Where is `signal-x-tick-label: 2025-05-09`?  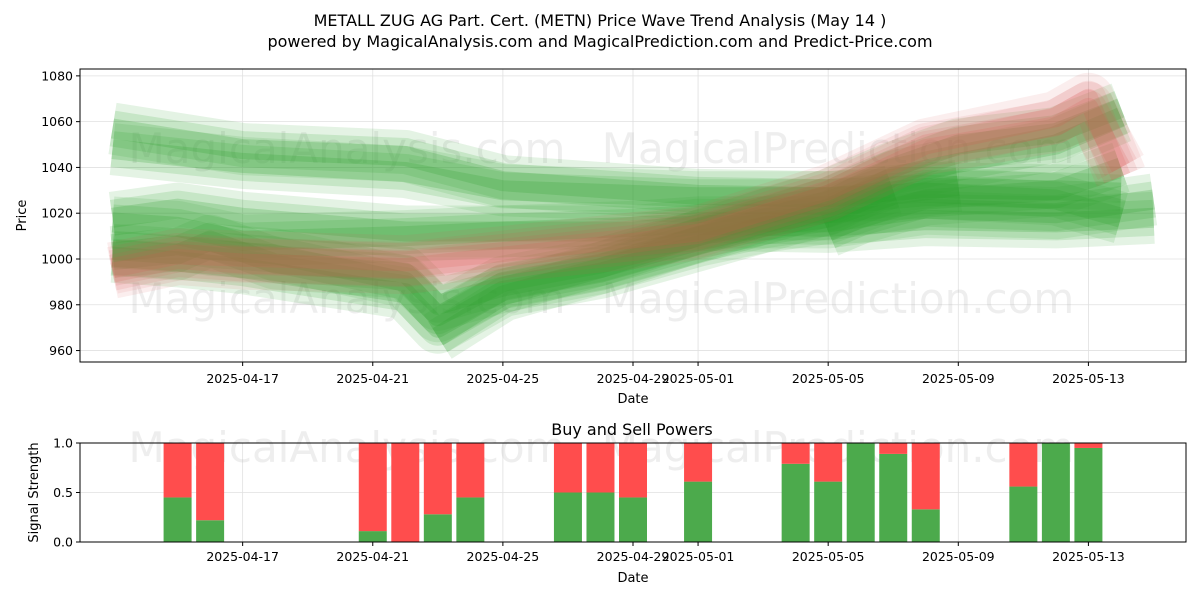 signal-x-tick-label: 2025-05-09 is located at coordinates (958, 556).